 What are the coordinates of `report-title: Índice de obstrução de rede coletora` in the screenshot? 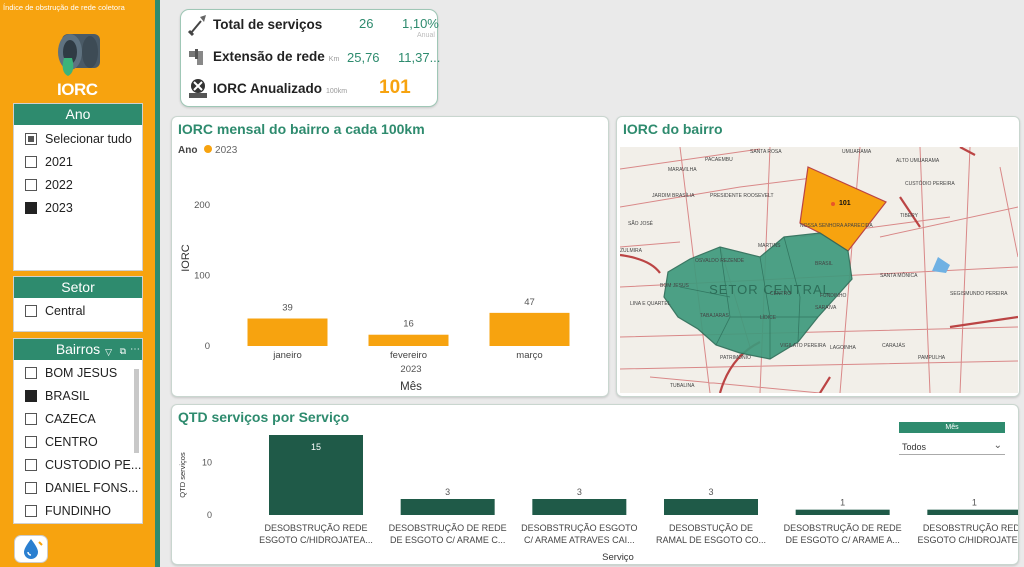 It's located at (64, 7).